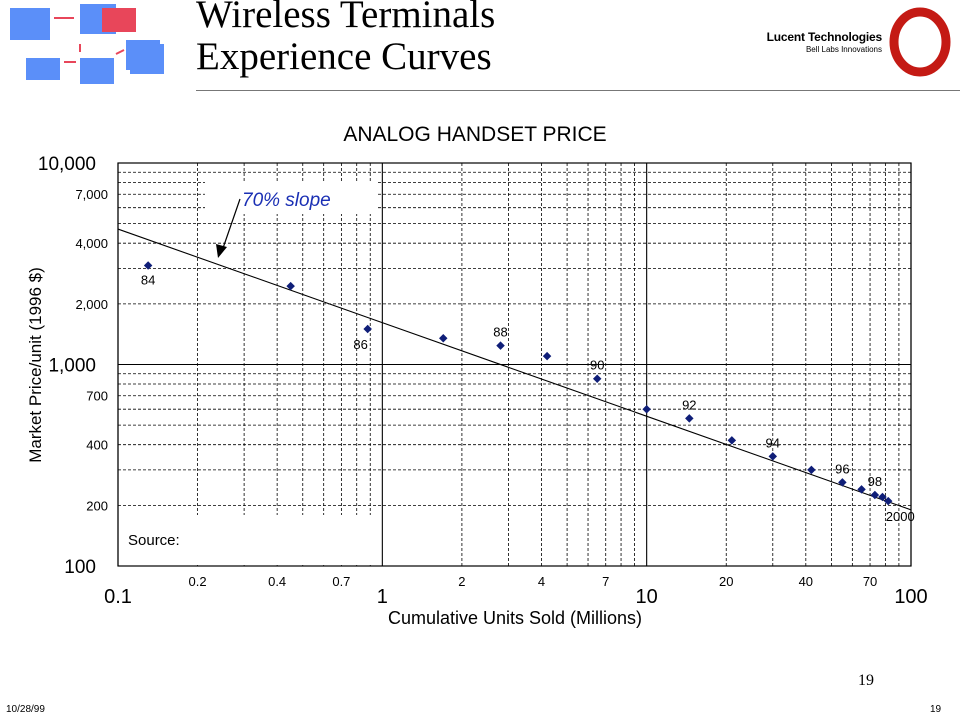 The width and height of the screenshot is (960, 720). I want to click on x-axis-label: Cumulative Units Sold (Millions), so click(515, 618).